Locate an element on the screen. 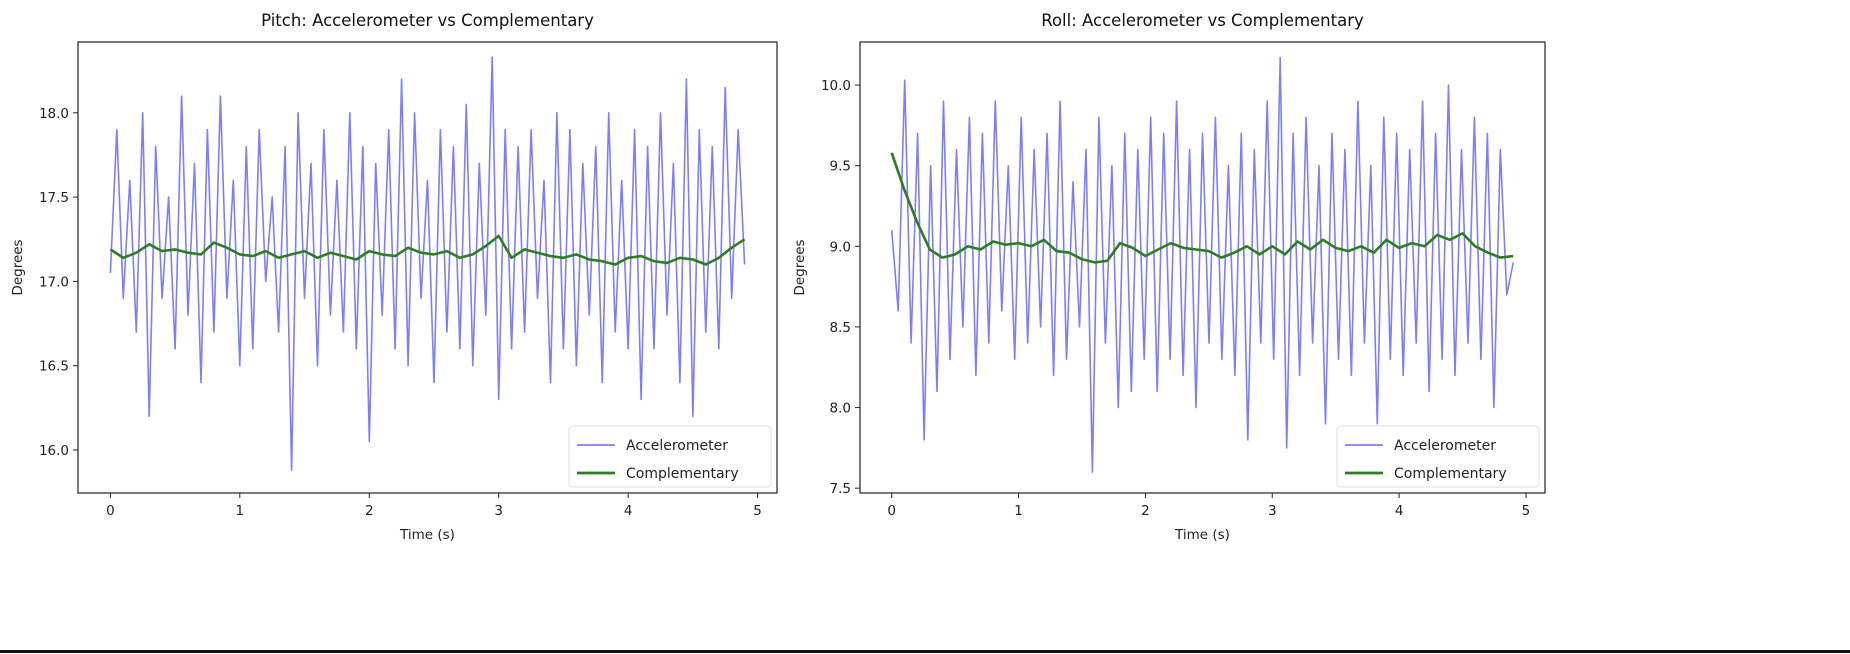 Image resolution: width=1850 pixels, height=654 pixels. y-tick-label: 9.5 is located at coordinates (840, 167).